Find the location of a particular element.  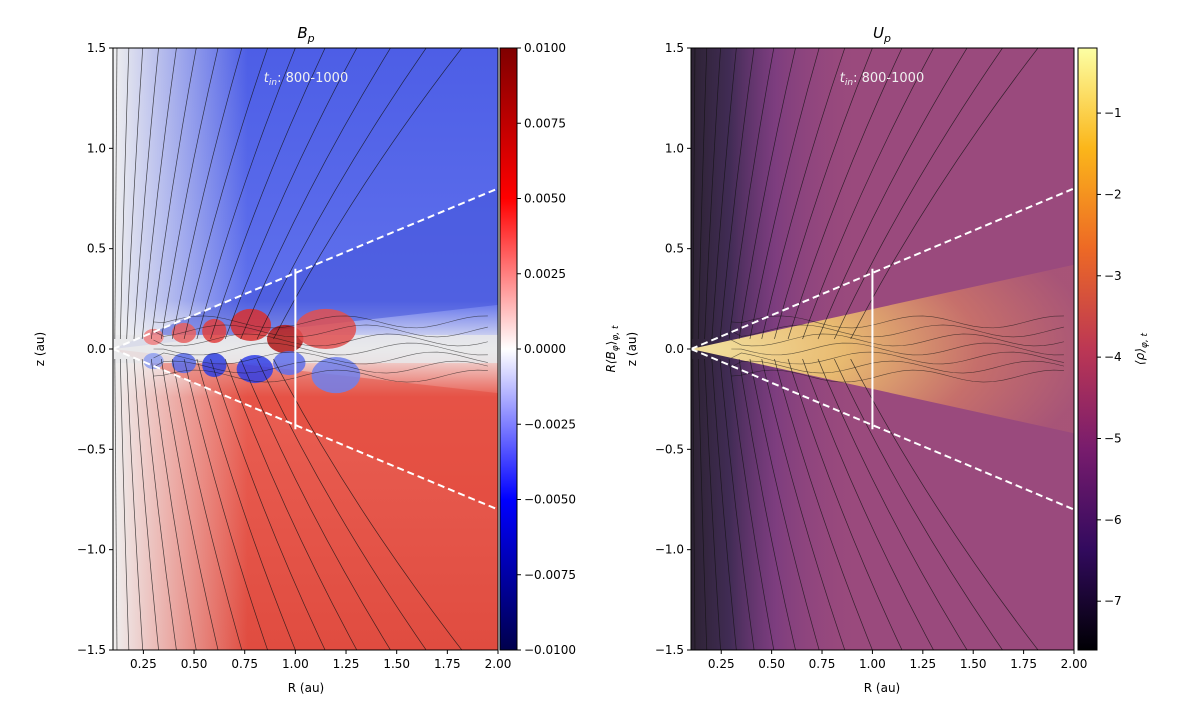

time-annotation: tin: 800-1000 is located at coordinates (882, 79).